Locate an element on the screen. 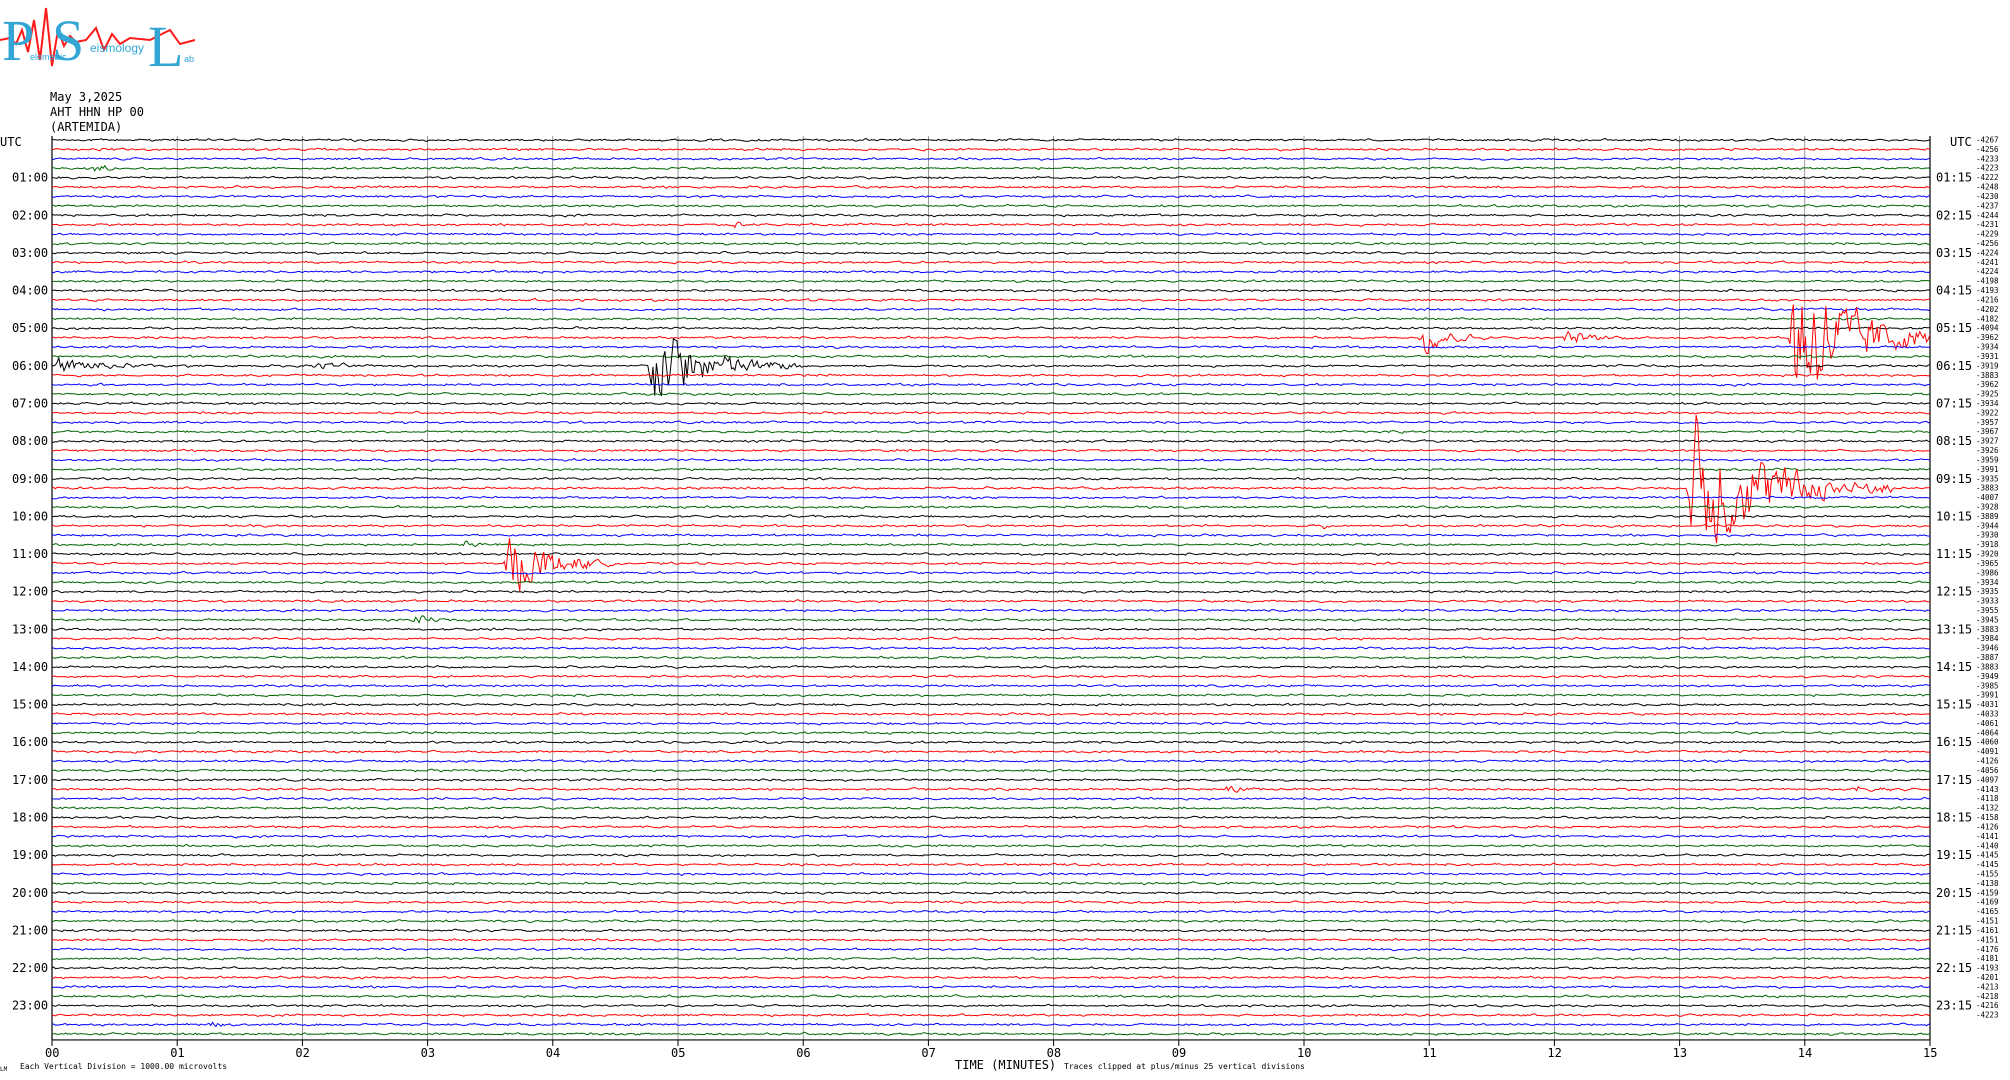 The width and height of the screenshot is (2010, 1080). trace-offset-28: -3934 is located at coordinates (1987, 403).